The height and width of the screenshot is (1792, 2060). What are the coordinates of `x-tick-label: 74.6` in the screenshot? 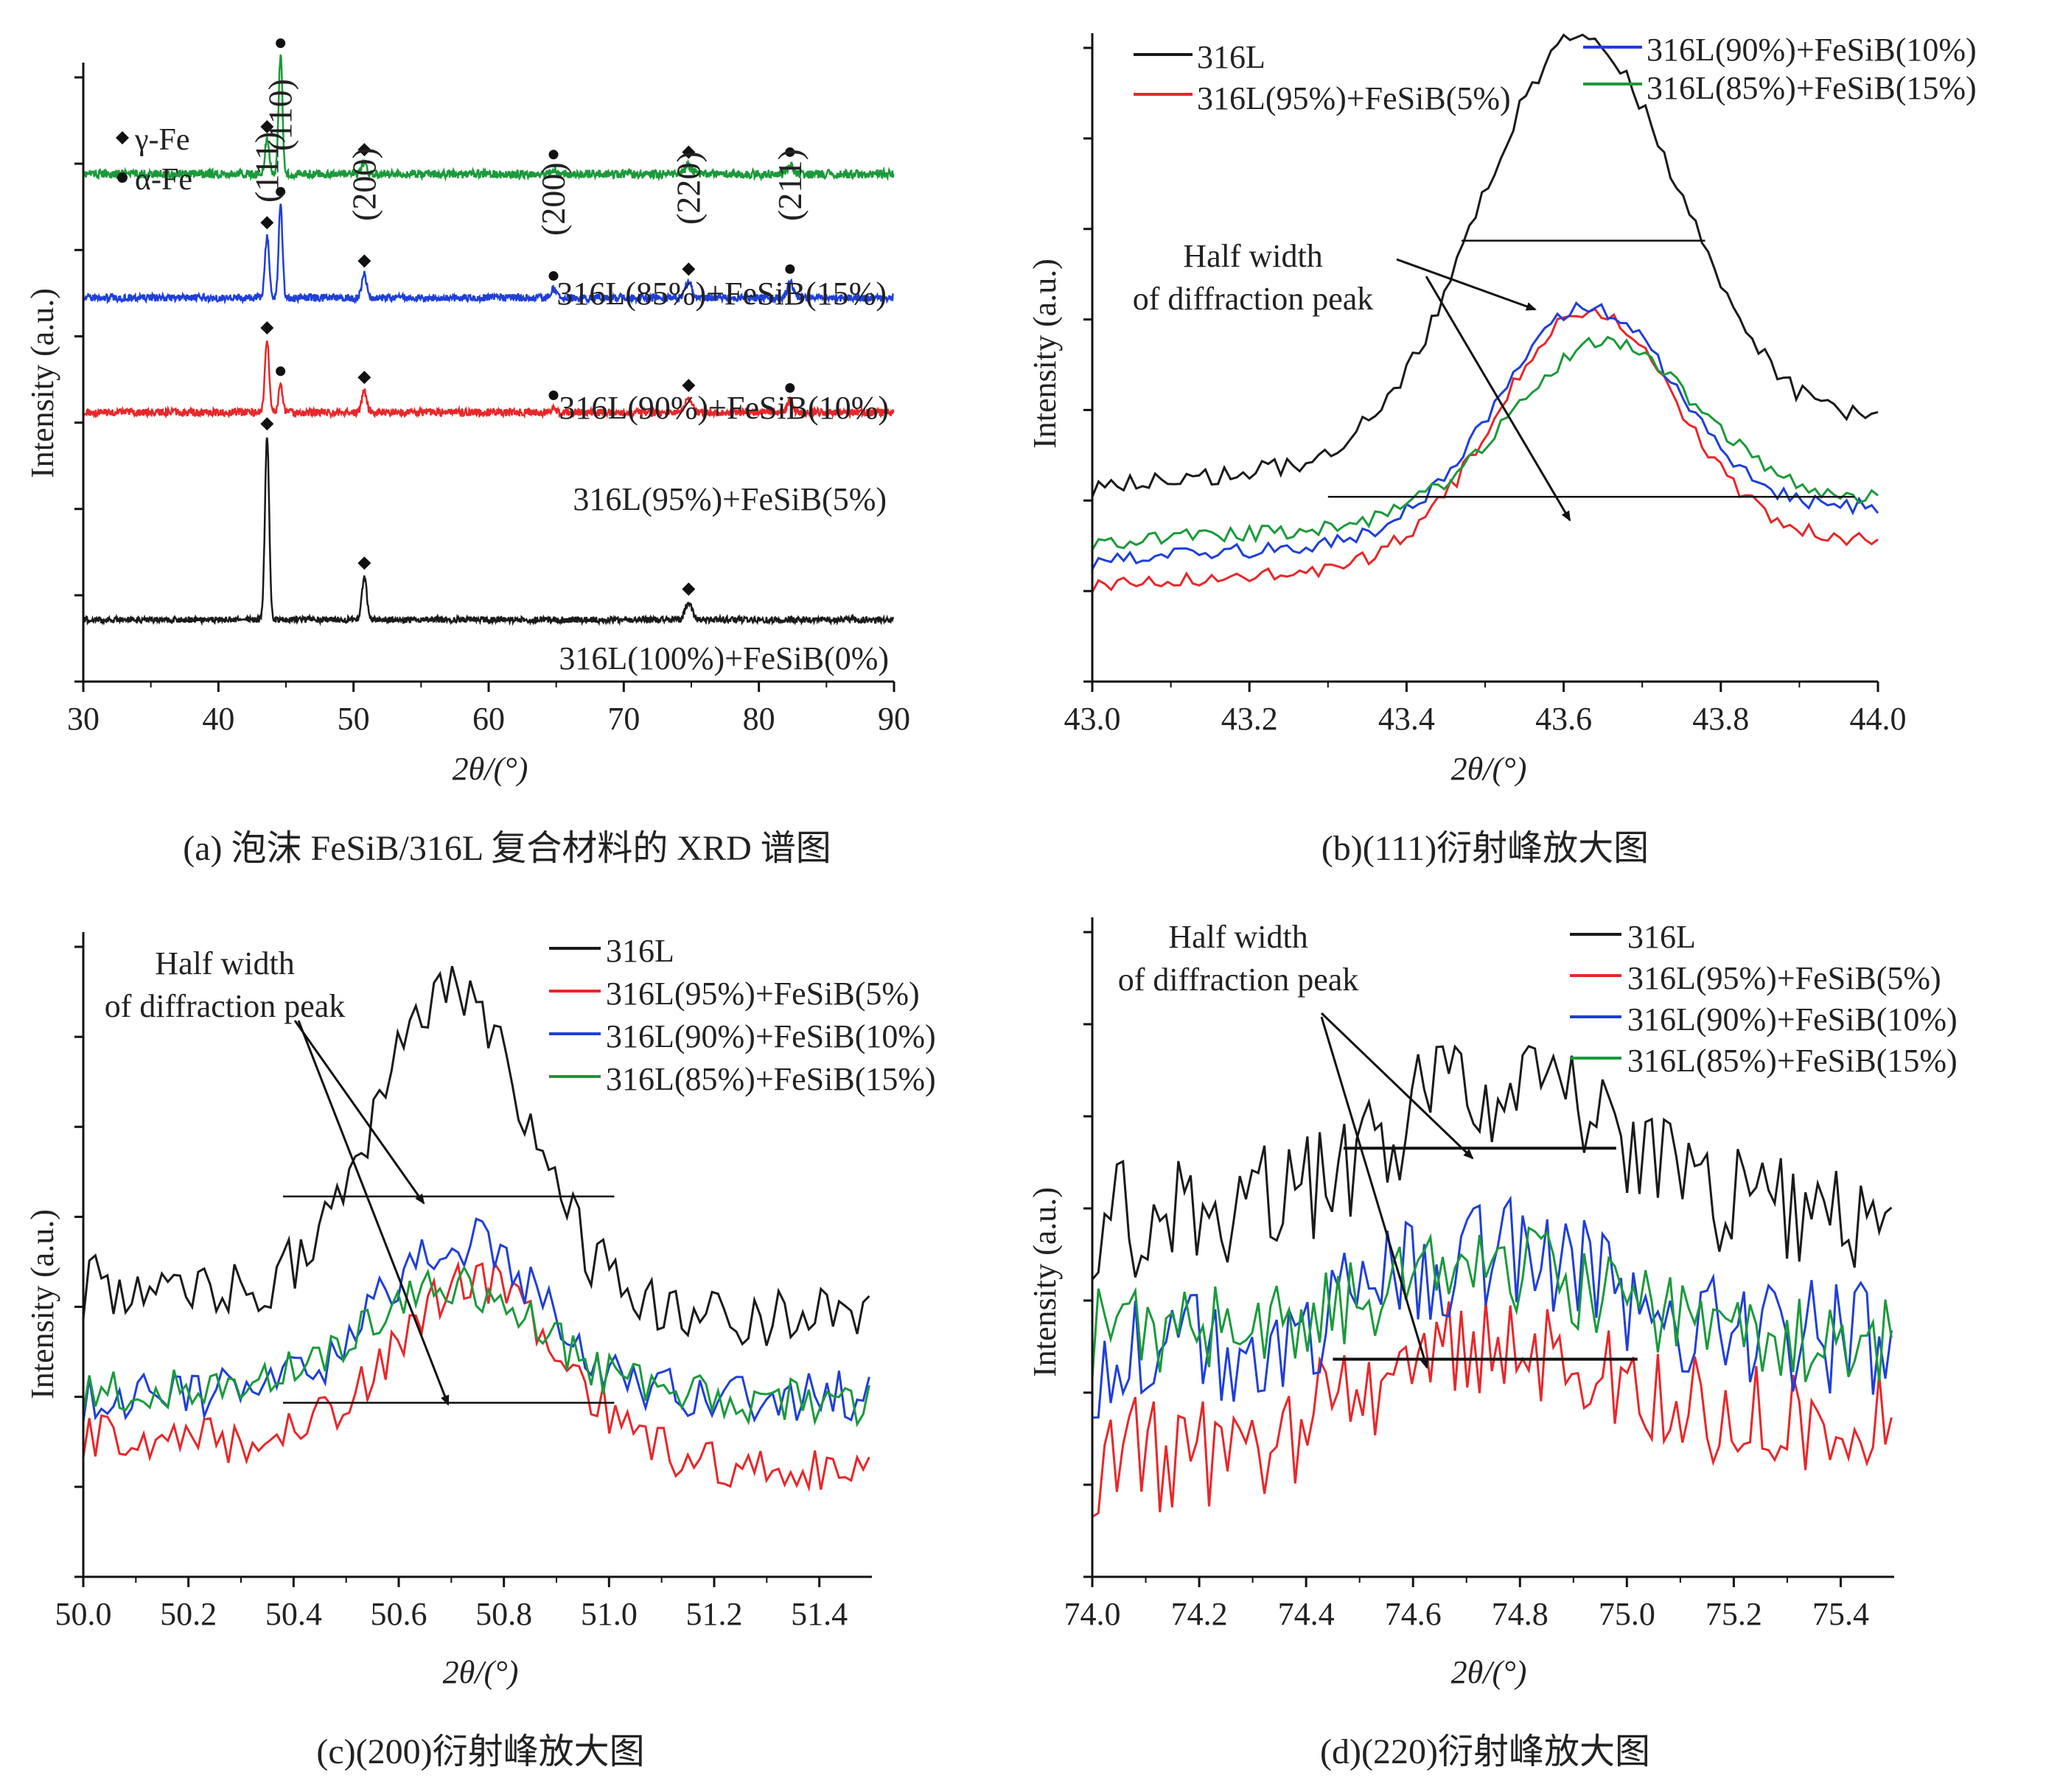 It's located at (1413, 1614).